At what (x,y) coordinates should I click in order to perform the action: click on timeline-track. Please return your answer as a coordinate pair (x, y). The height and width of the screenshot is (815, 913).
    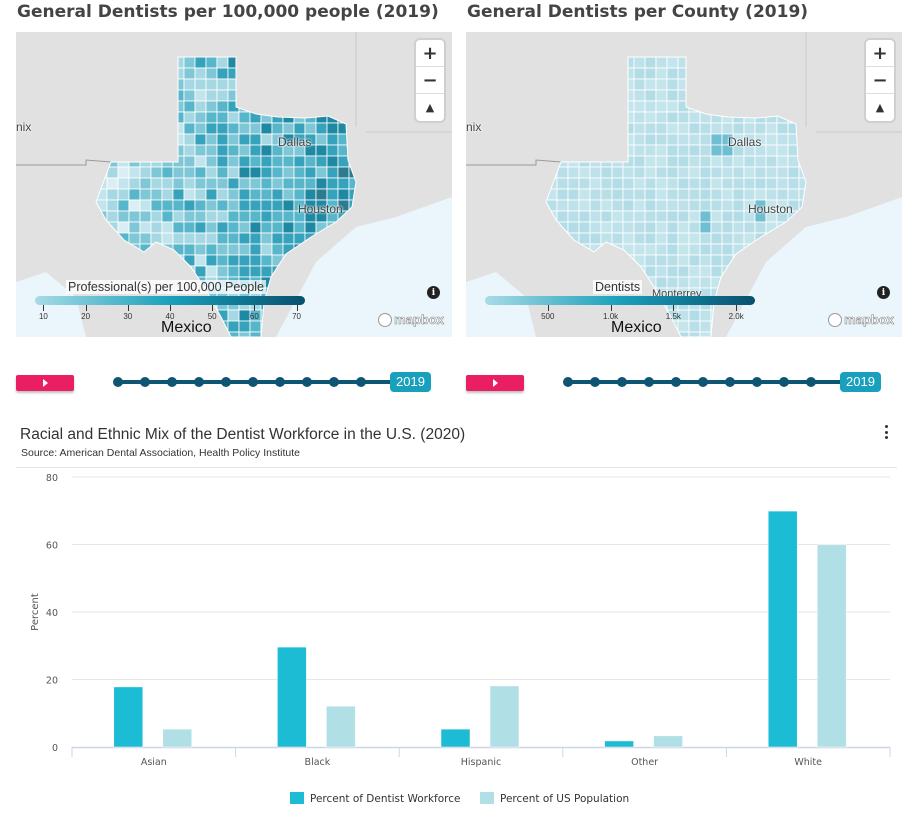
    Looking at the image, I should click on (258, 382).